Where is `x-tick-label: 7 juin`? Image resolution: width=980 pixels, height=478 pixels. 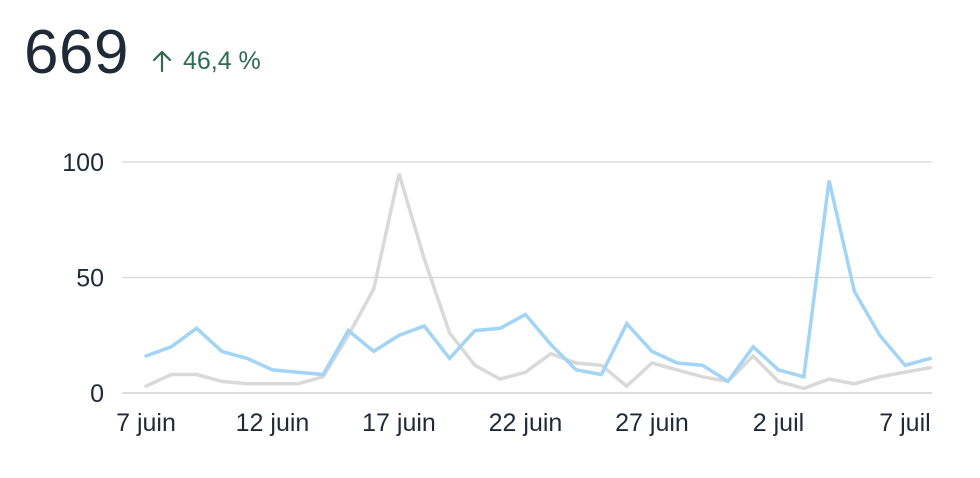 x-tick-label: 7 juin is located at coordinates (146, 423).